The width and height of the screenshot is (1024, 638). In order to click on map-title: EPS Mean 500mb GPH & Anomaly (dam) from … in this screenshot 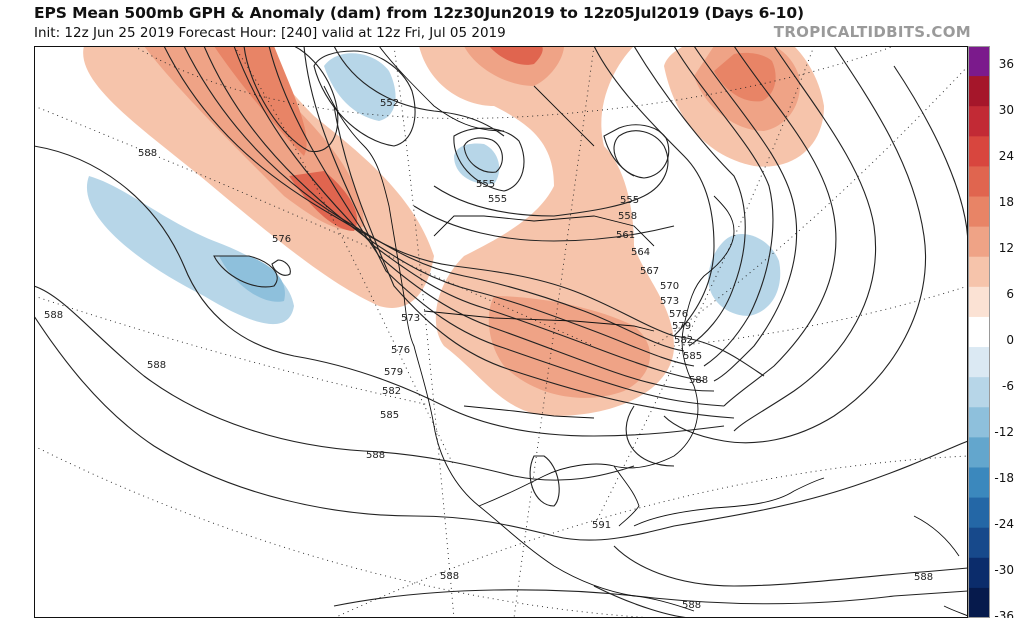, I will do `click(419, 13)`.